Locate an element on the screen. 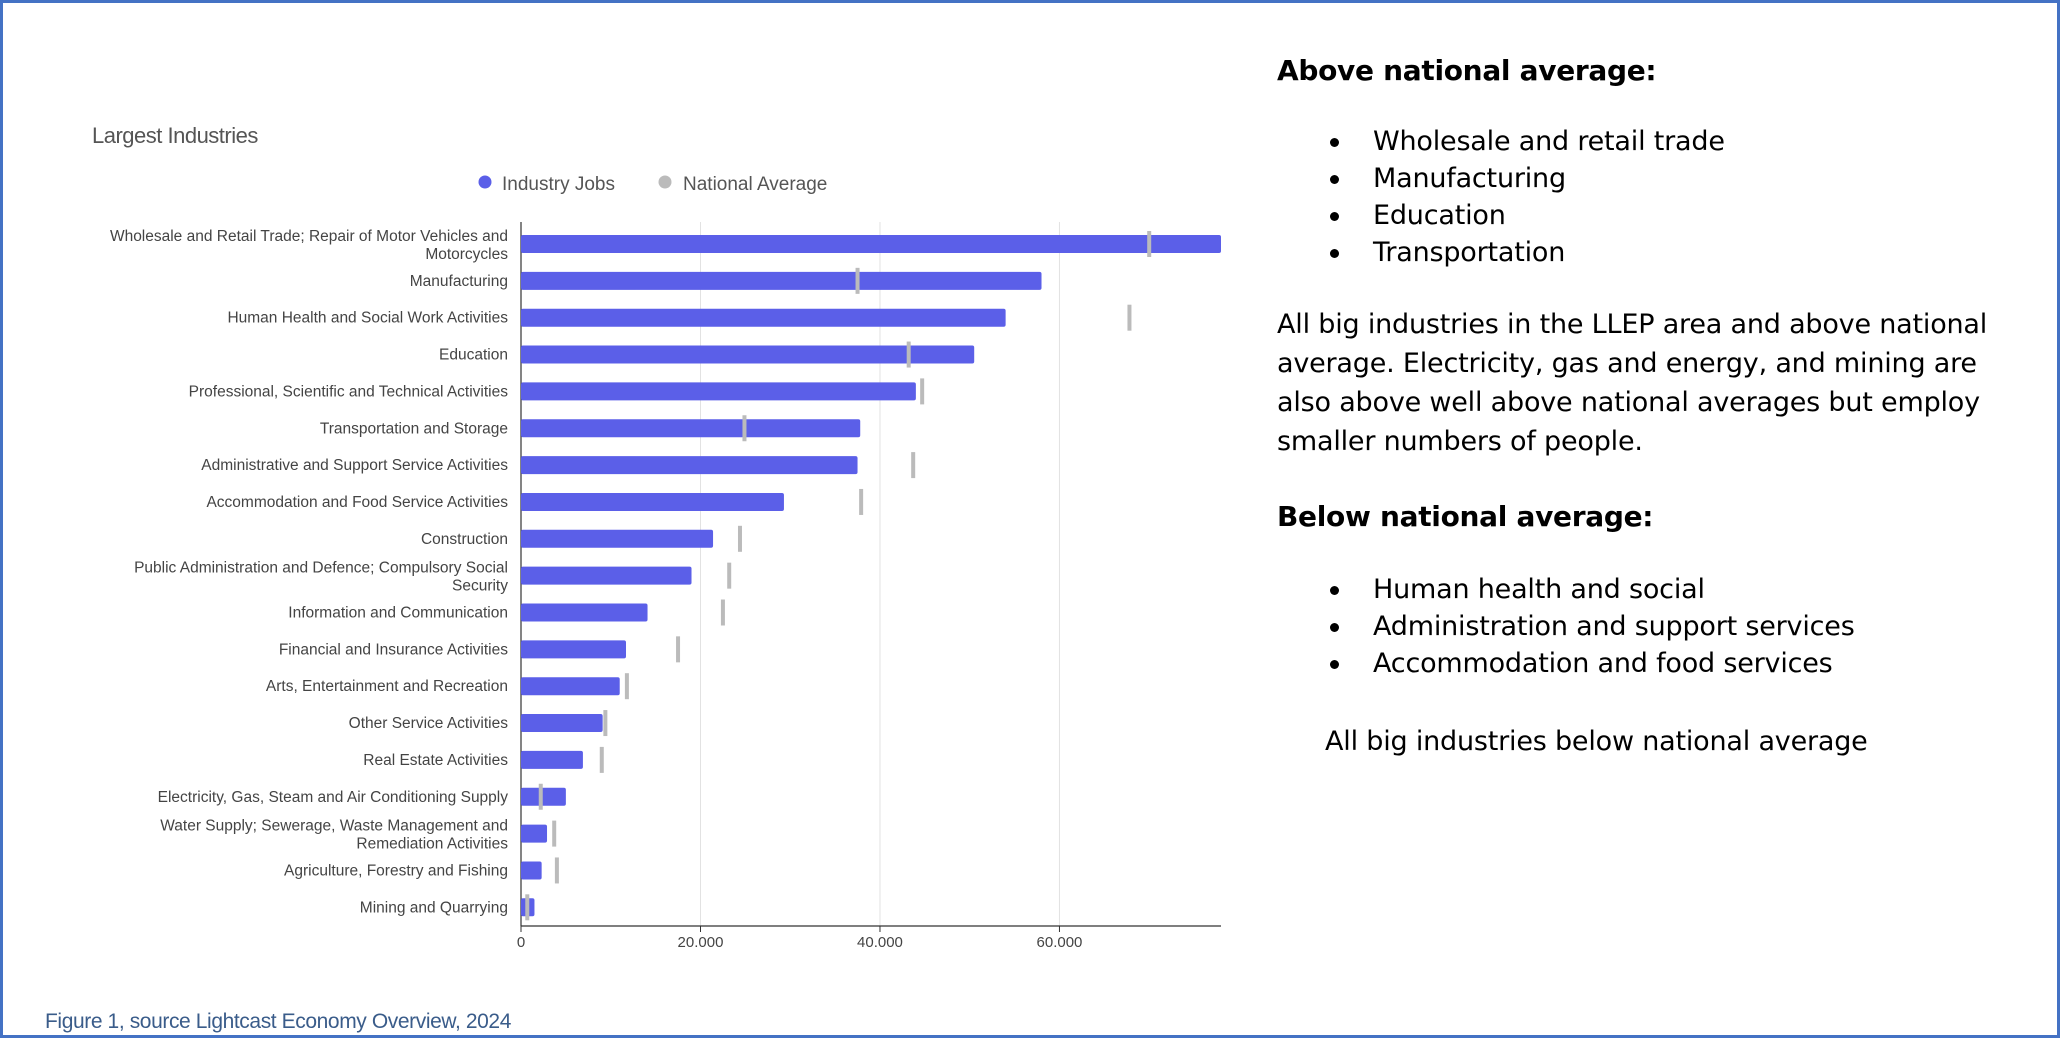 The image size is (2060, 1038). list-item: Wholesale and retail trade is located at coordinates (1647, 141).